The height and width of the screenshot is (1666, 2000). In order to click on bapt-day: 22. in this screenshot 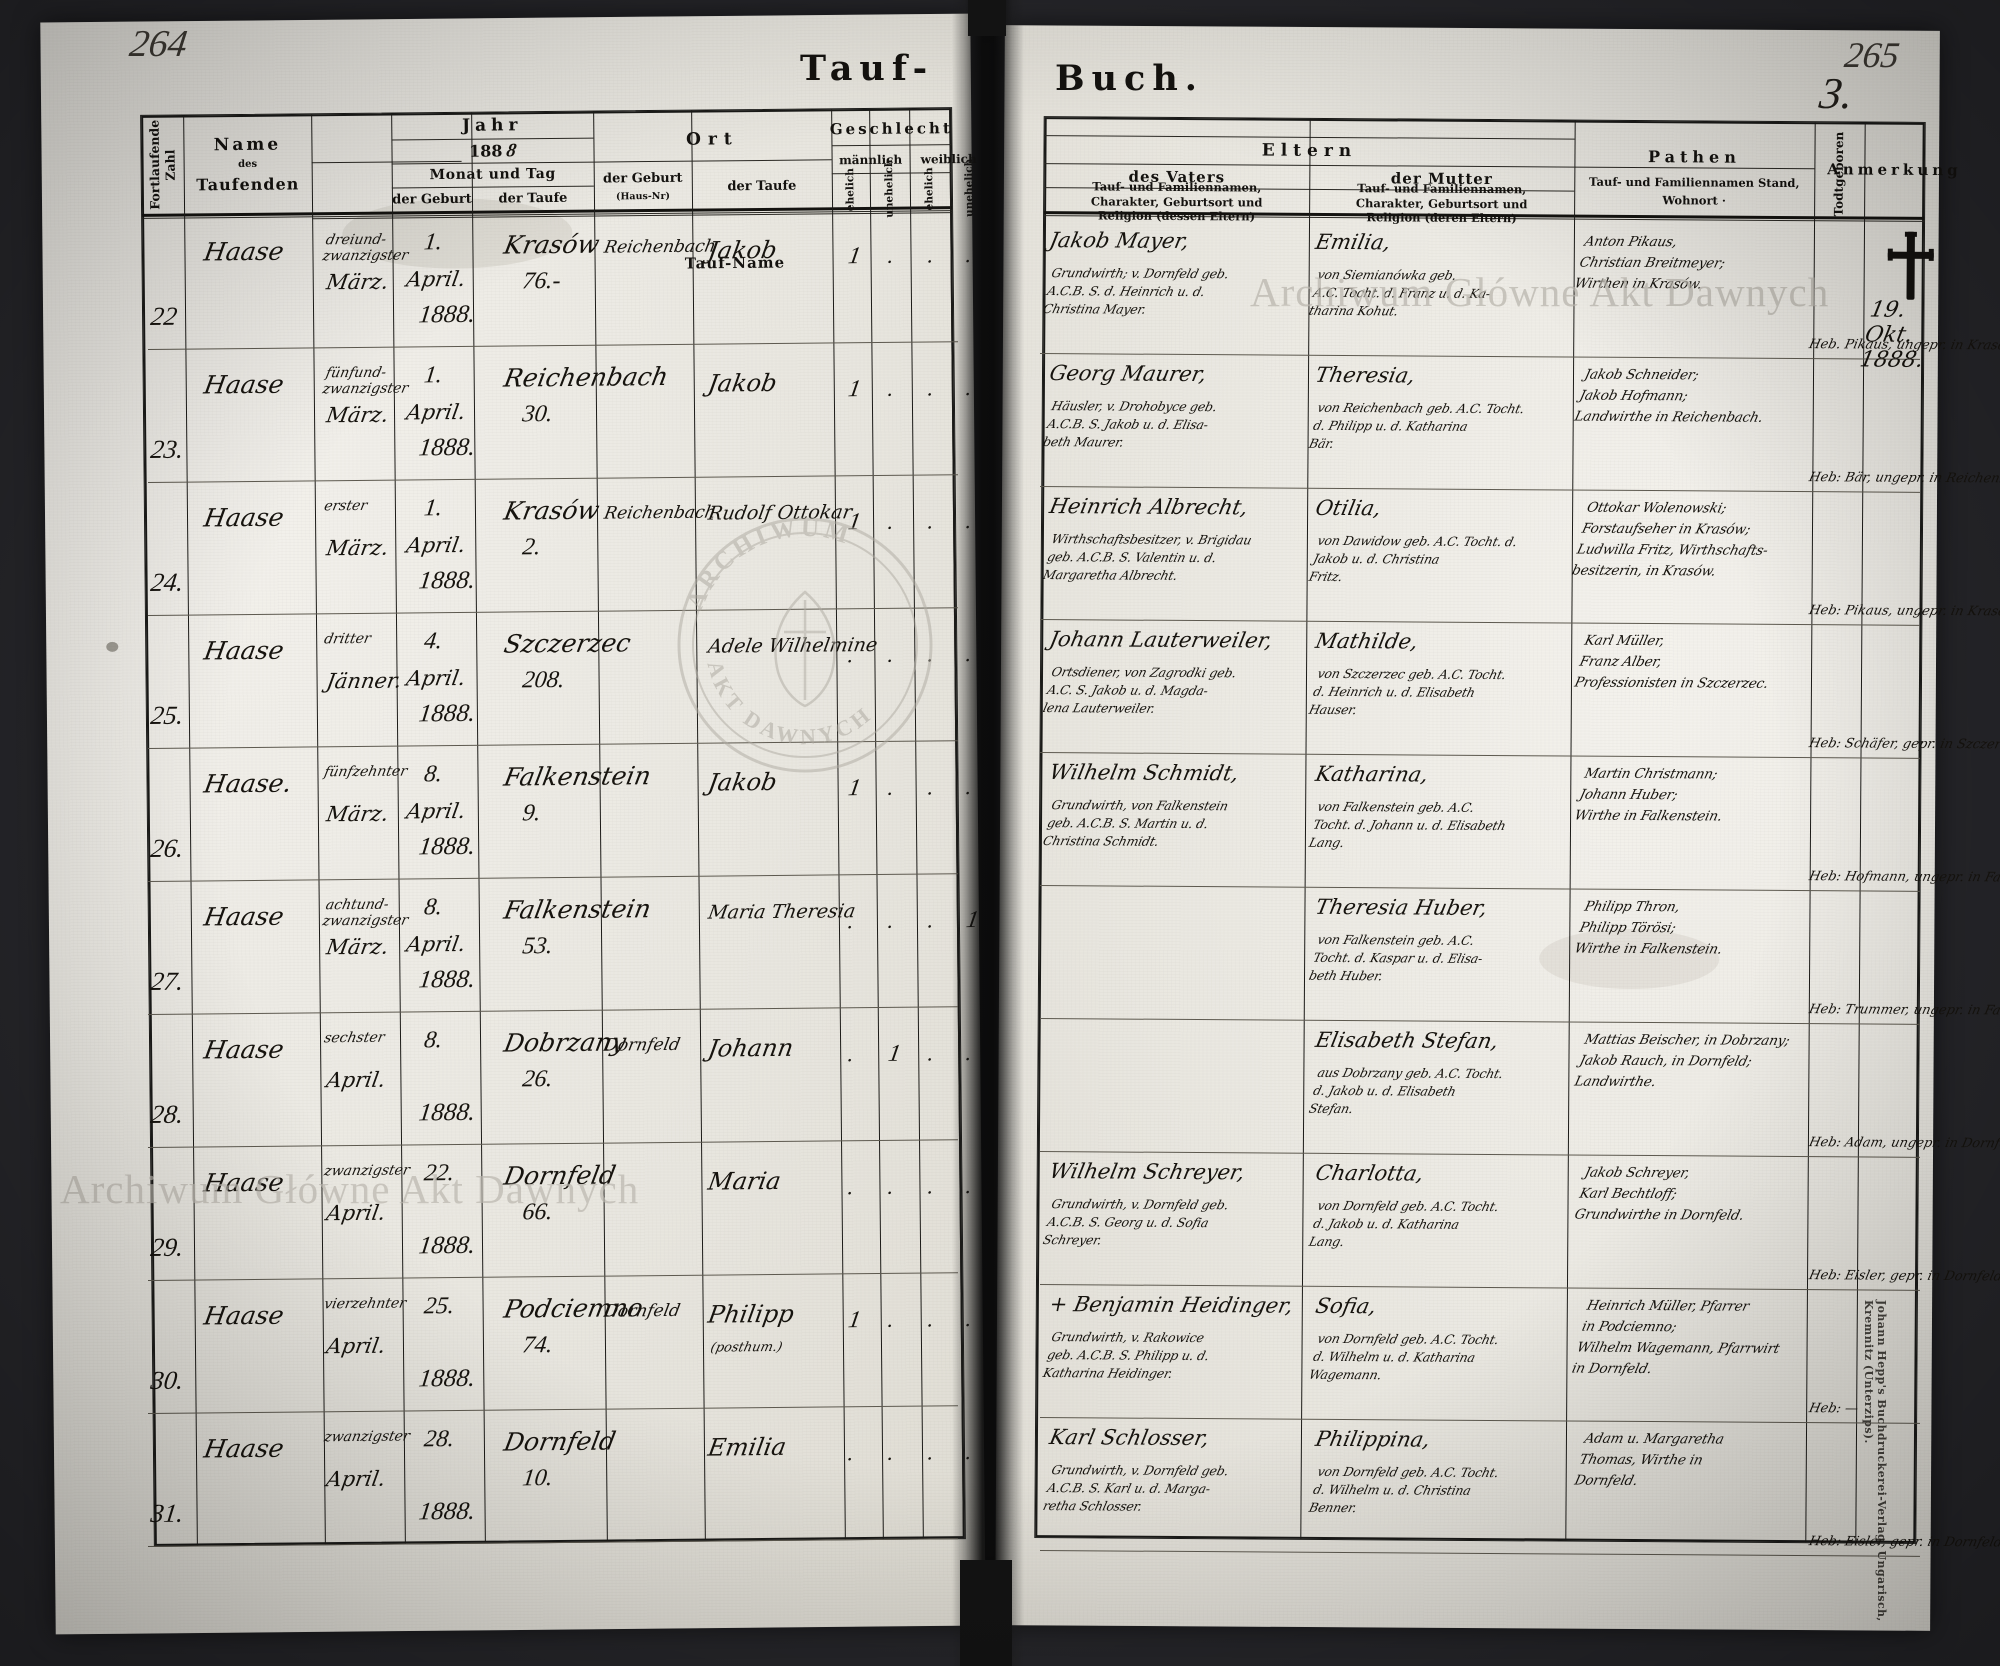, I will do `click(439, 1173)`.